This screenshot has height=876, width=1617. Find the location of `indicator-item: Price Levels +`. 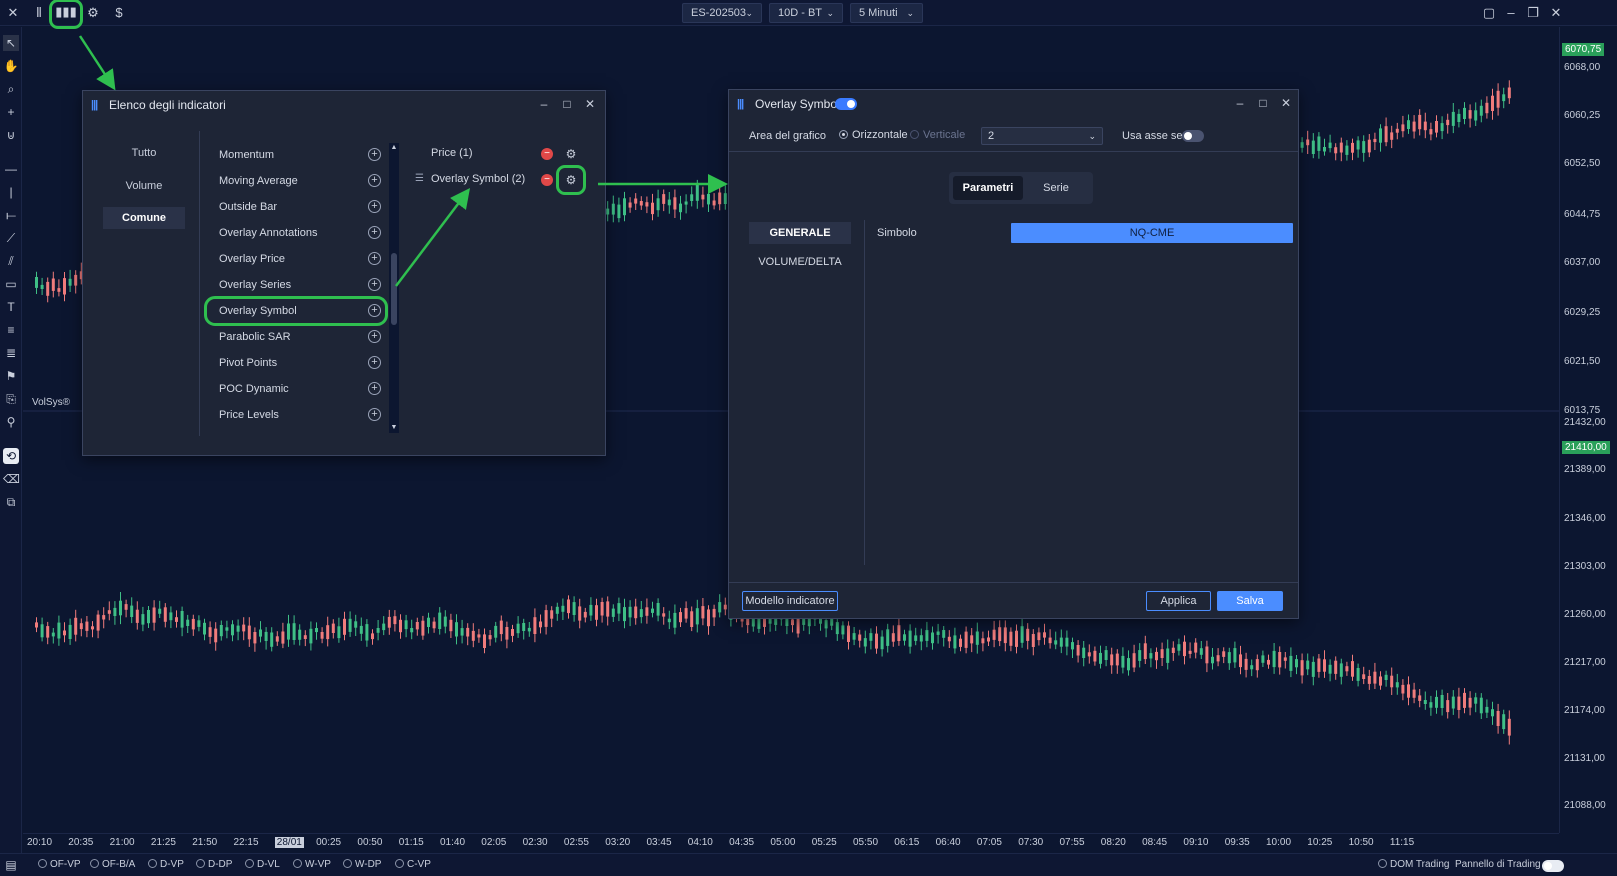

indicator-item: Price Levels + is located at coordinates (296, 415).